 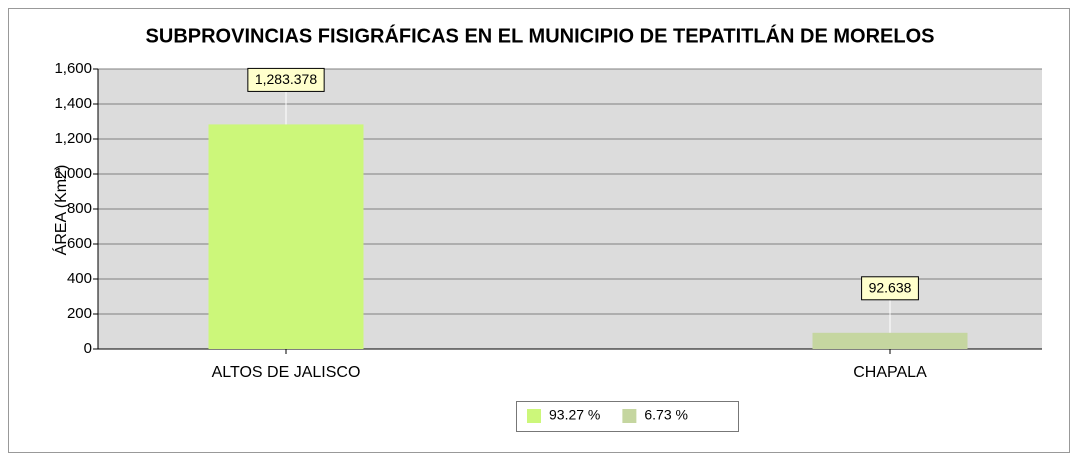 I want to click on y-tick-label: 1,600, so click(x=73, y=68).